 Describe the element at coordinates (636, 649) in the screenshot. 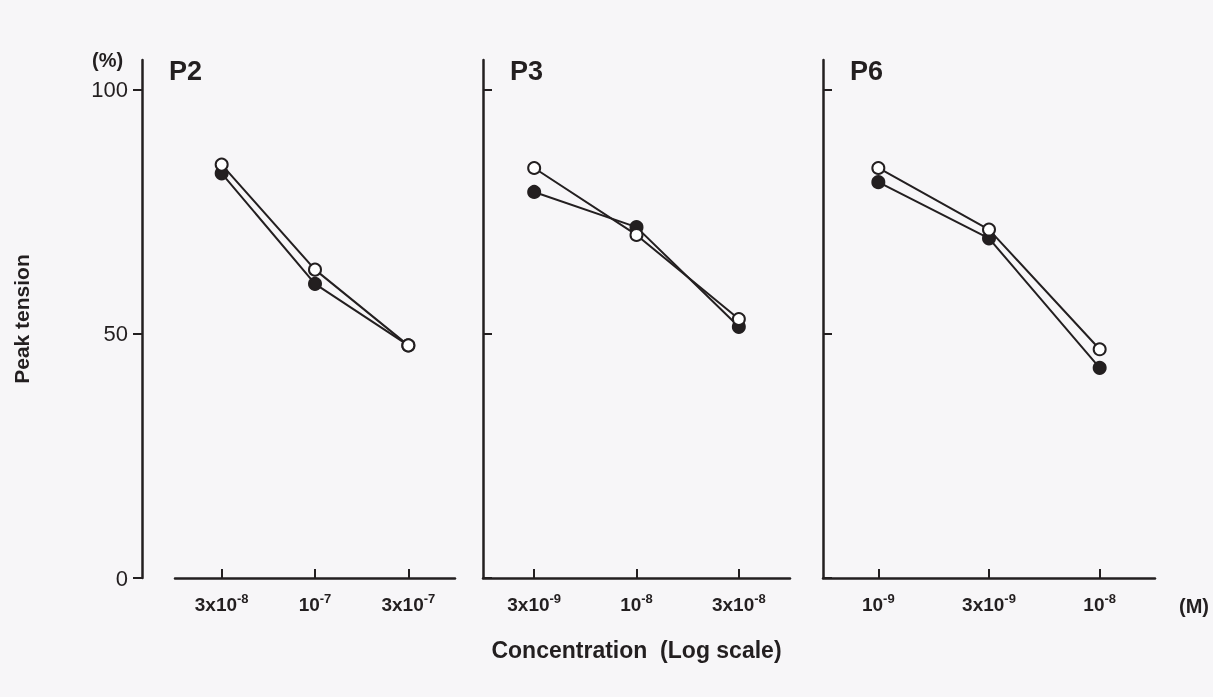

I see `x-axis-title: Concentration (Log scale)` at that location.